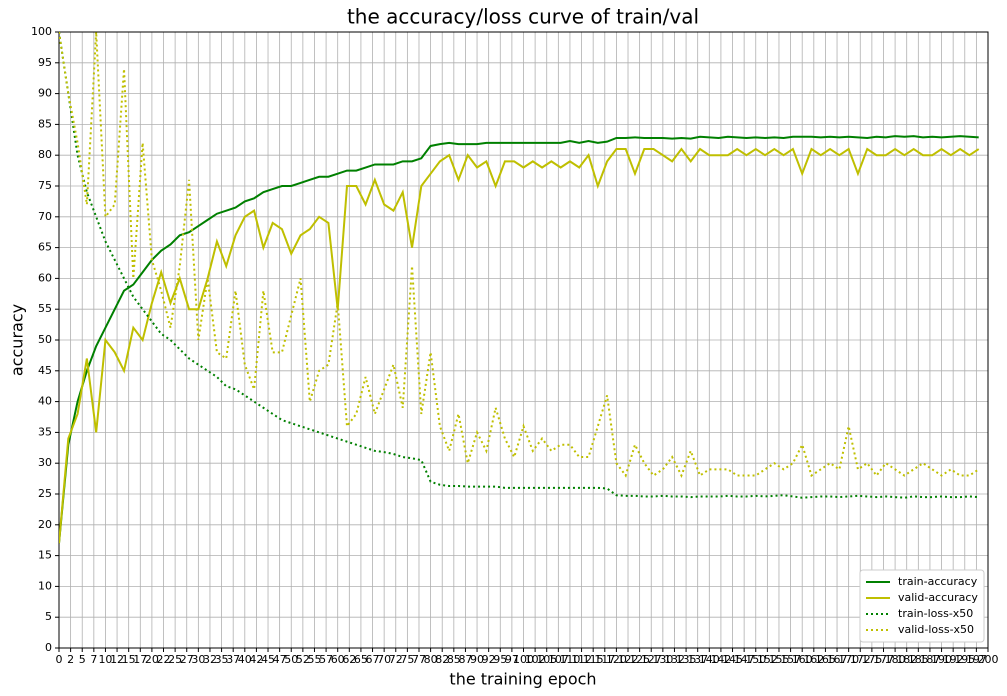 The height and width of the screenshot is (696, 1007). I want to click on x-tick-label: 137, so click(697, 659).